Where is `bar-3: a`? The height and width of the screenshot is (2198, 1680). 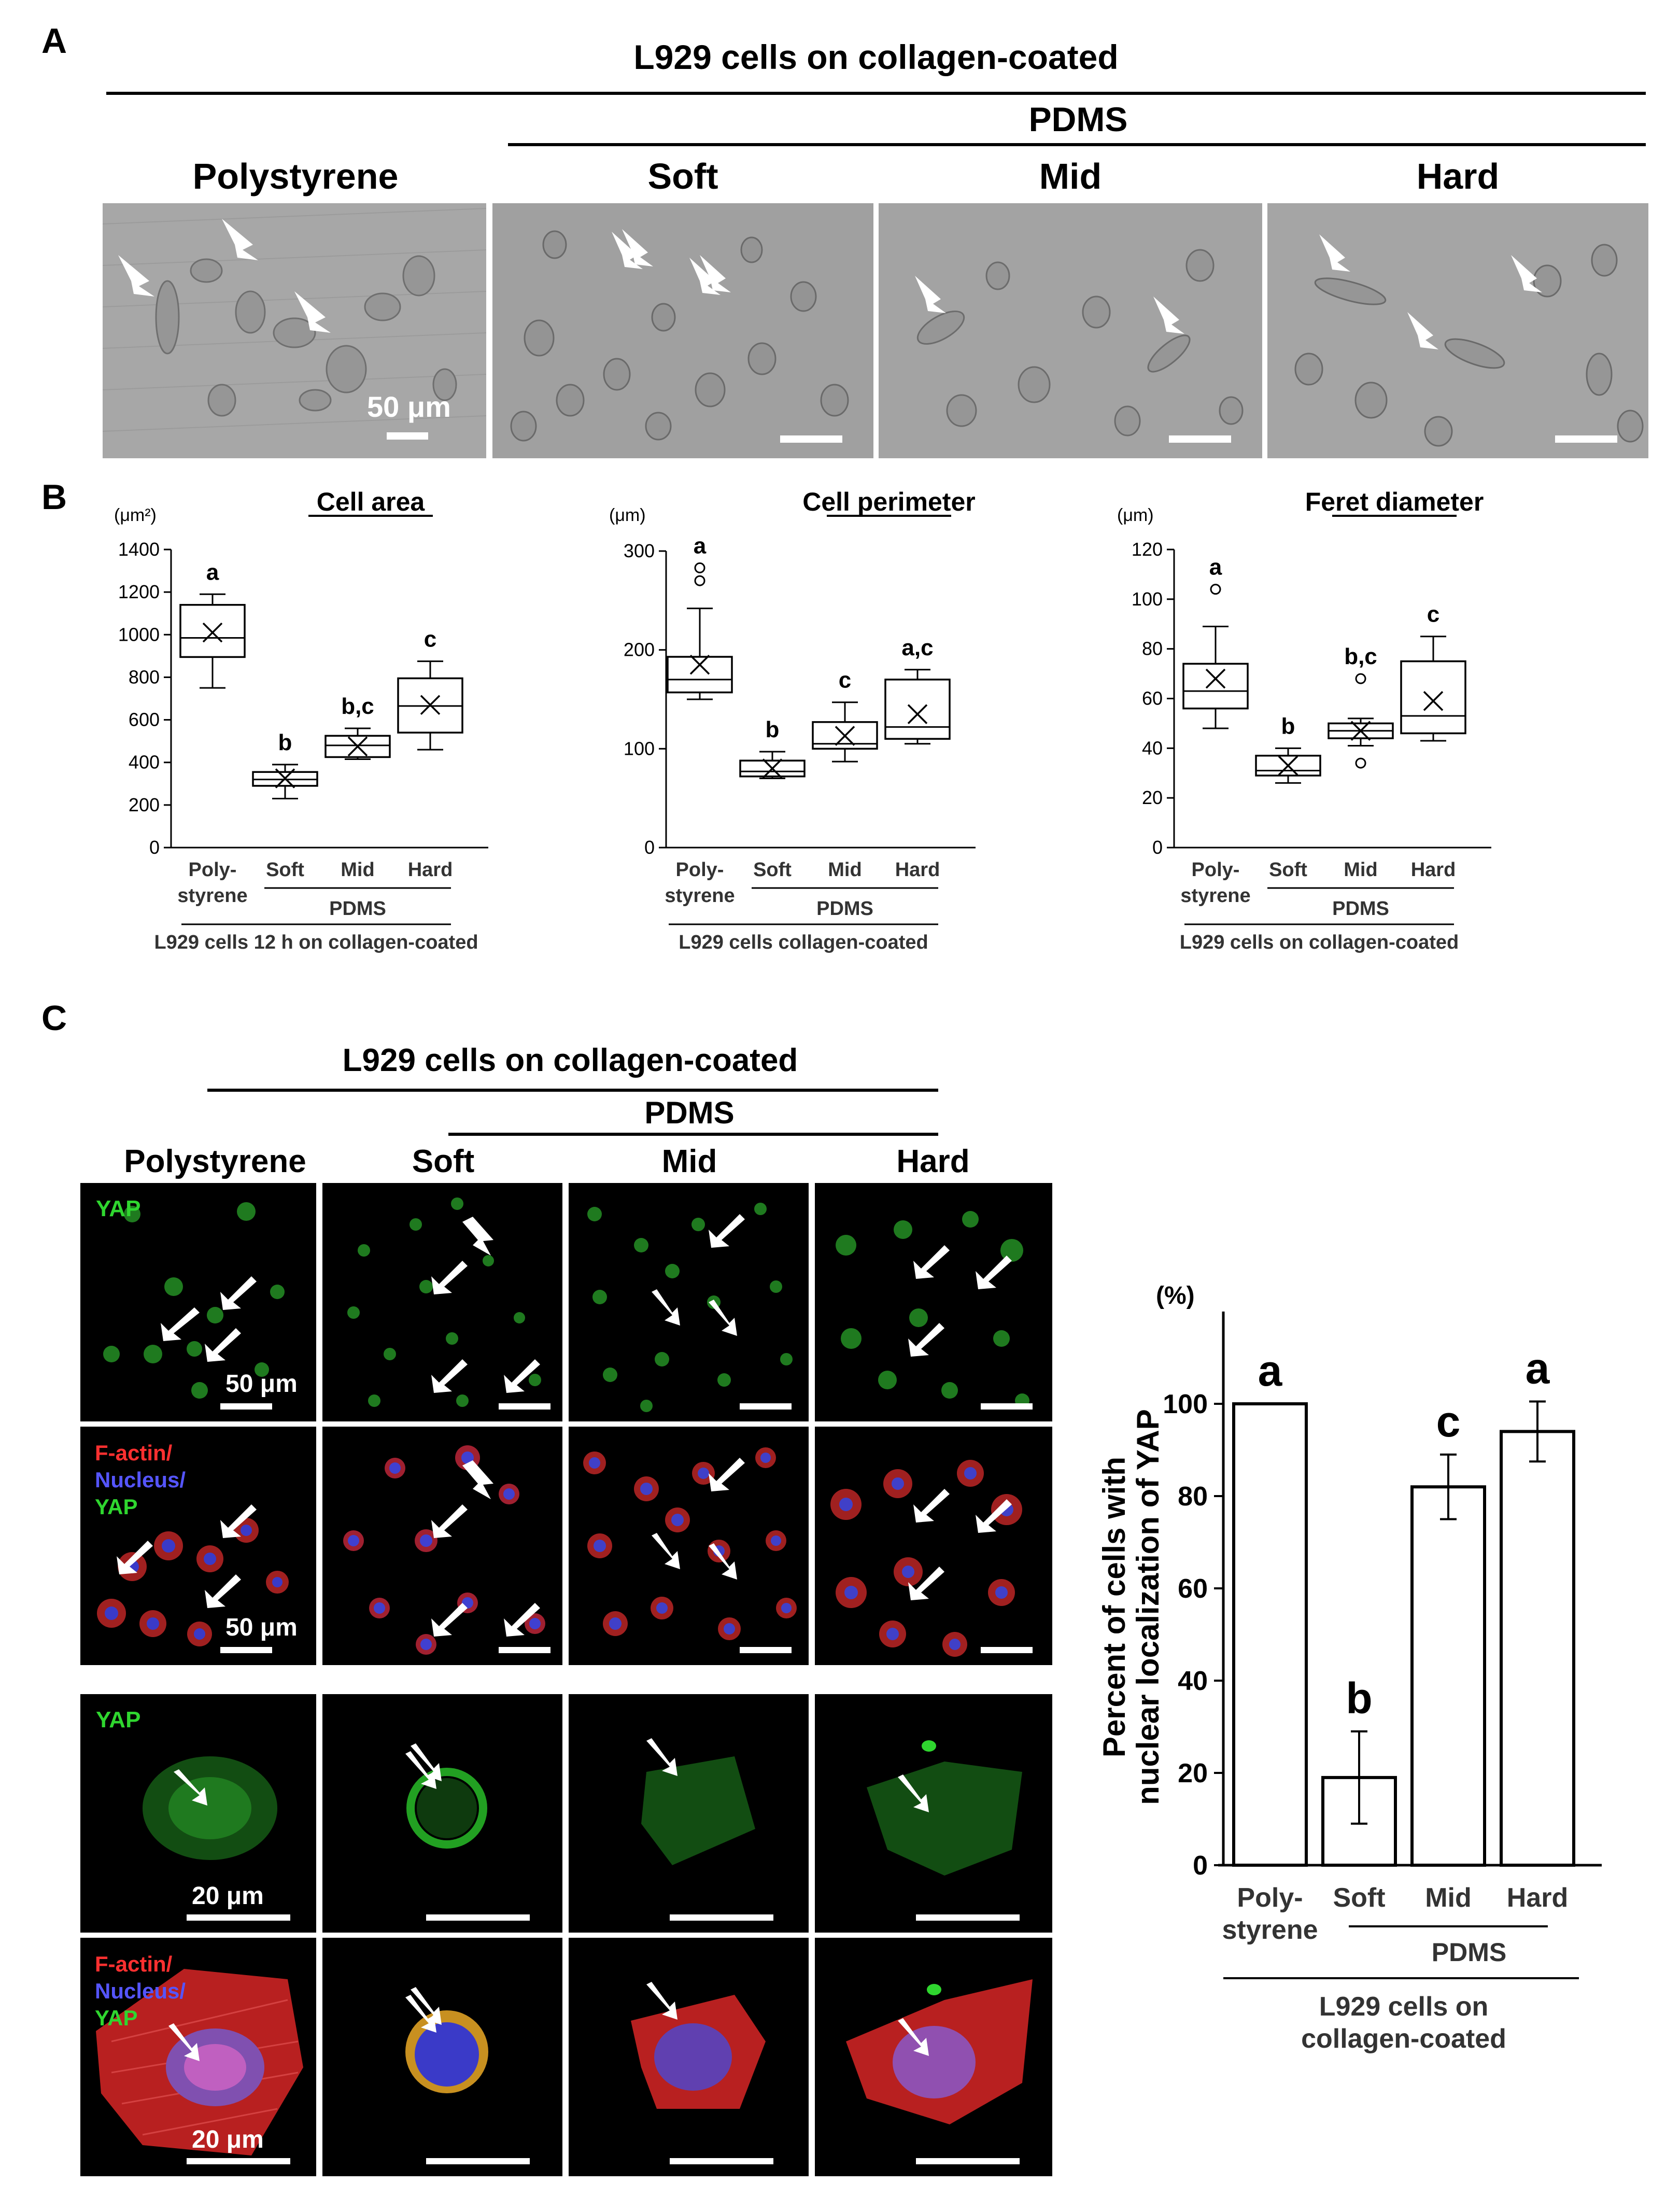
bar-3: a is located at coordinates (1538, 1605).